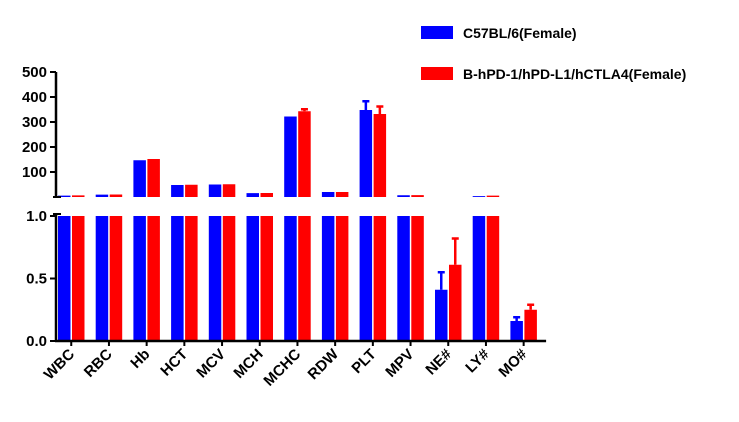 The width and height of the screenshot is (739, 422). I want to click on y-tick-label-upper-400: 400, so click(34, 97).